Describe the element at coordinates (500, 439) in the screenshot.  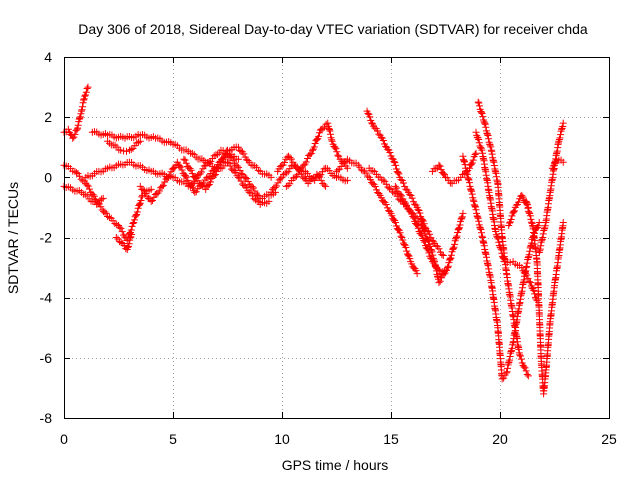
I see `x-tick-label-4: 20` at that location.